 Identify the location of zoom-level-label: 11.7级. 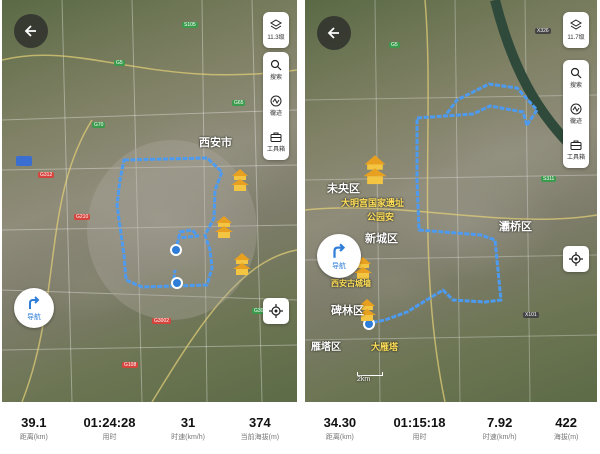
(576, 38).